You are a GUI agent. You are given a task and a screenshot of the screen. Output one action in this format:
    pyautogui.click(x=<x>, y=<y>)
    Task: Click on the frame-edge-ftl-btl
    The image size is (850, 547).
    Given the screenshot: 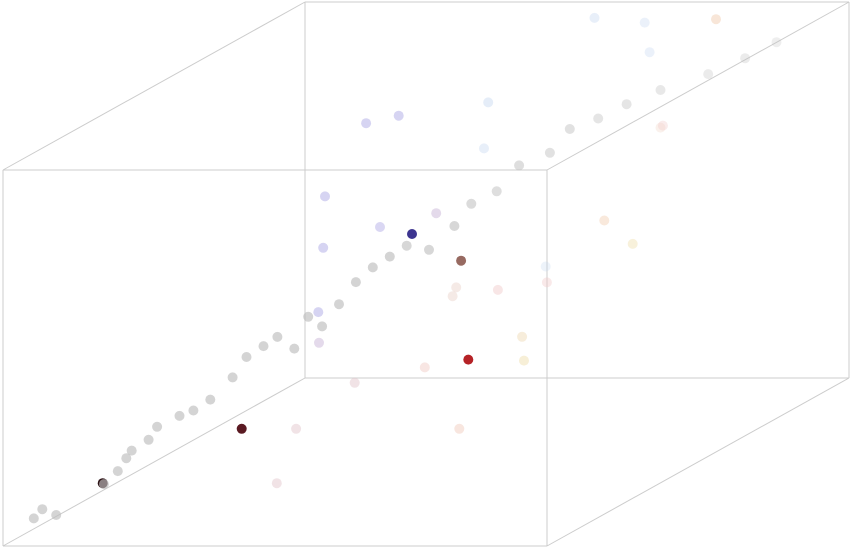 What is the action you would take?
    pyautogui.click(x=154, y=86)
    